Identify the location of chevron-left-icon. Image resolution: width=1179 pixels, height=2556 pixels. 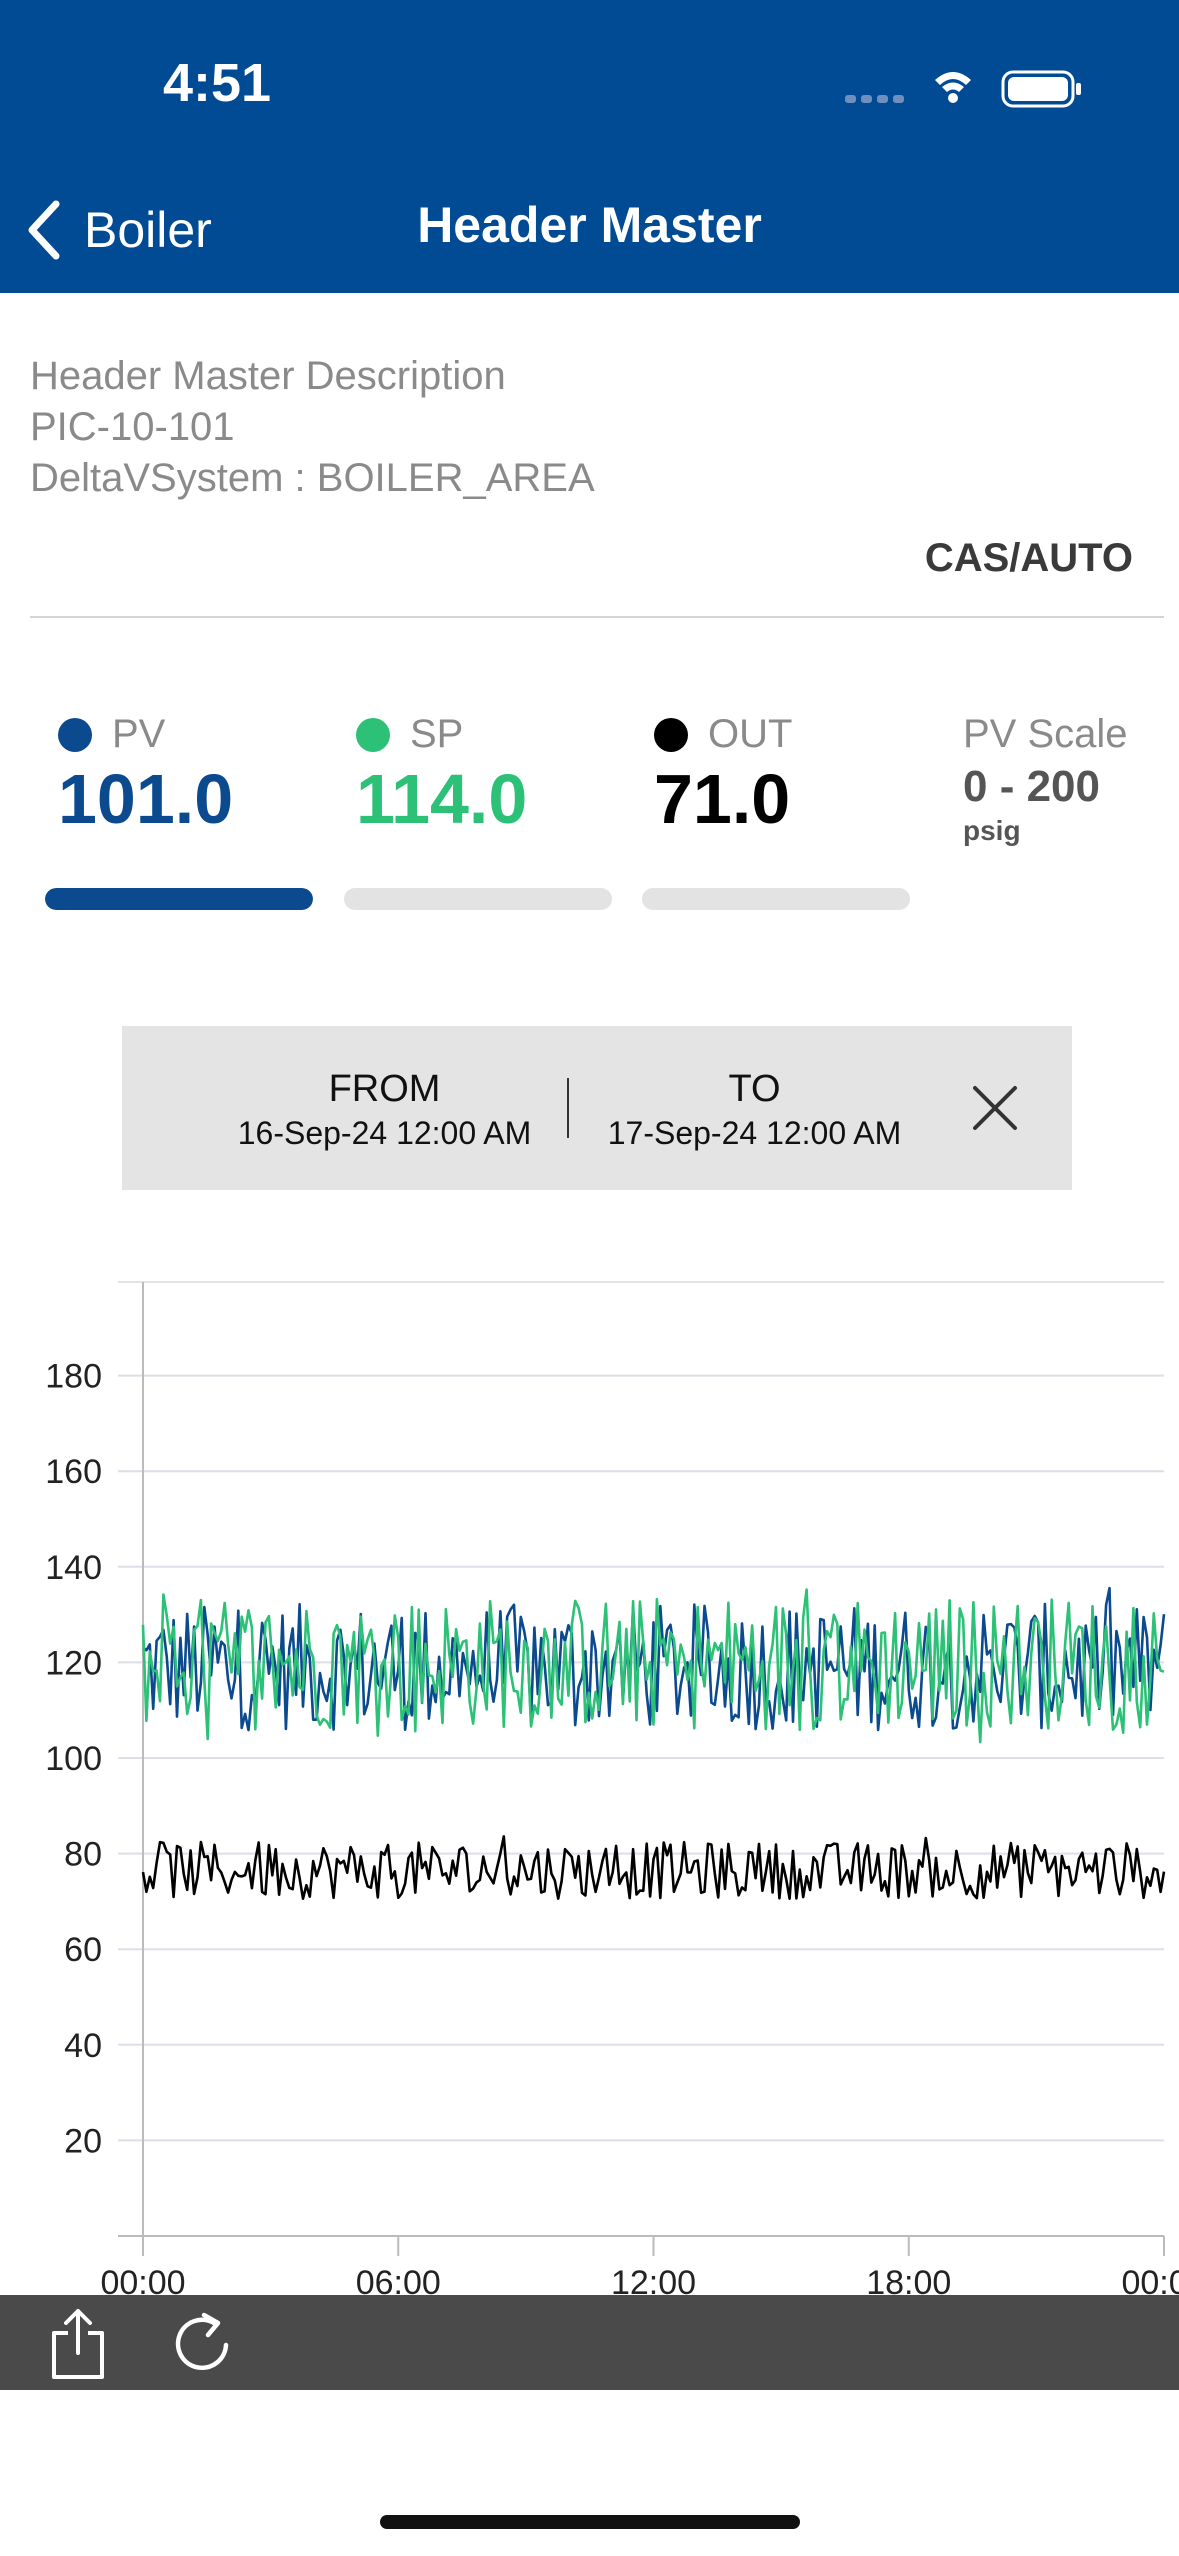
(44, 230).